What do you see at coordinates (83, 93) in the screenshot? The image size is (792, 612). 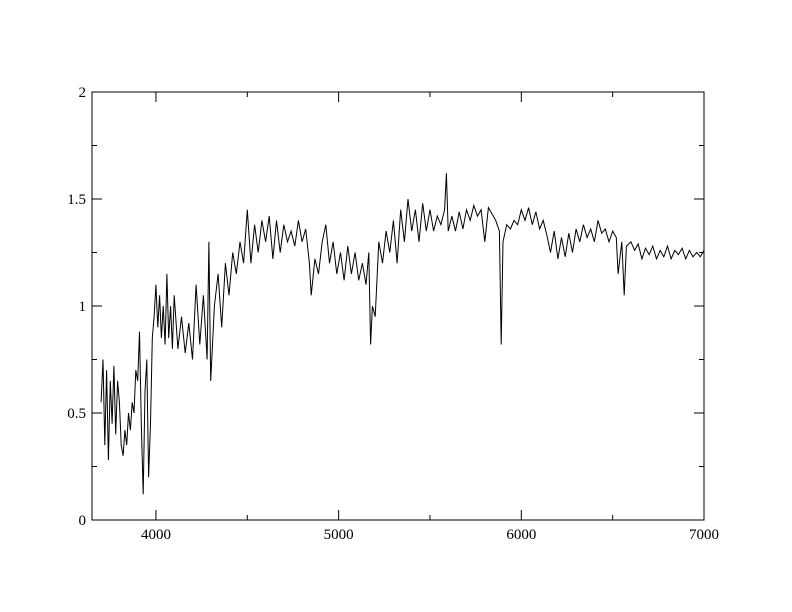 I see `y-tick-label: 2` at bounding box center [83, 93].